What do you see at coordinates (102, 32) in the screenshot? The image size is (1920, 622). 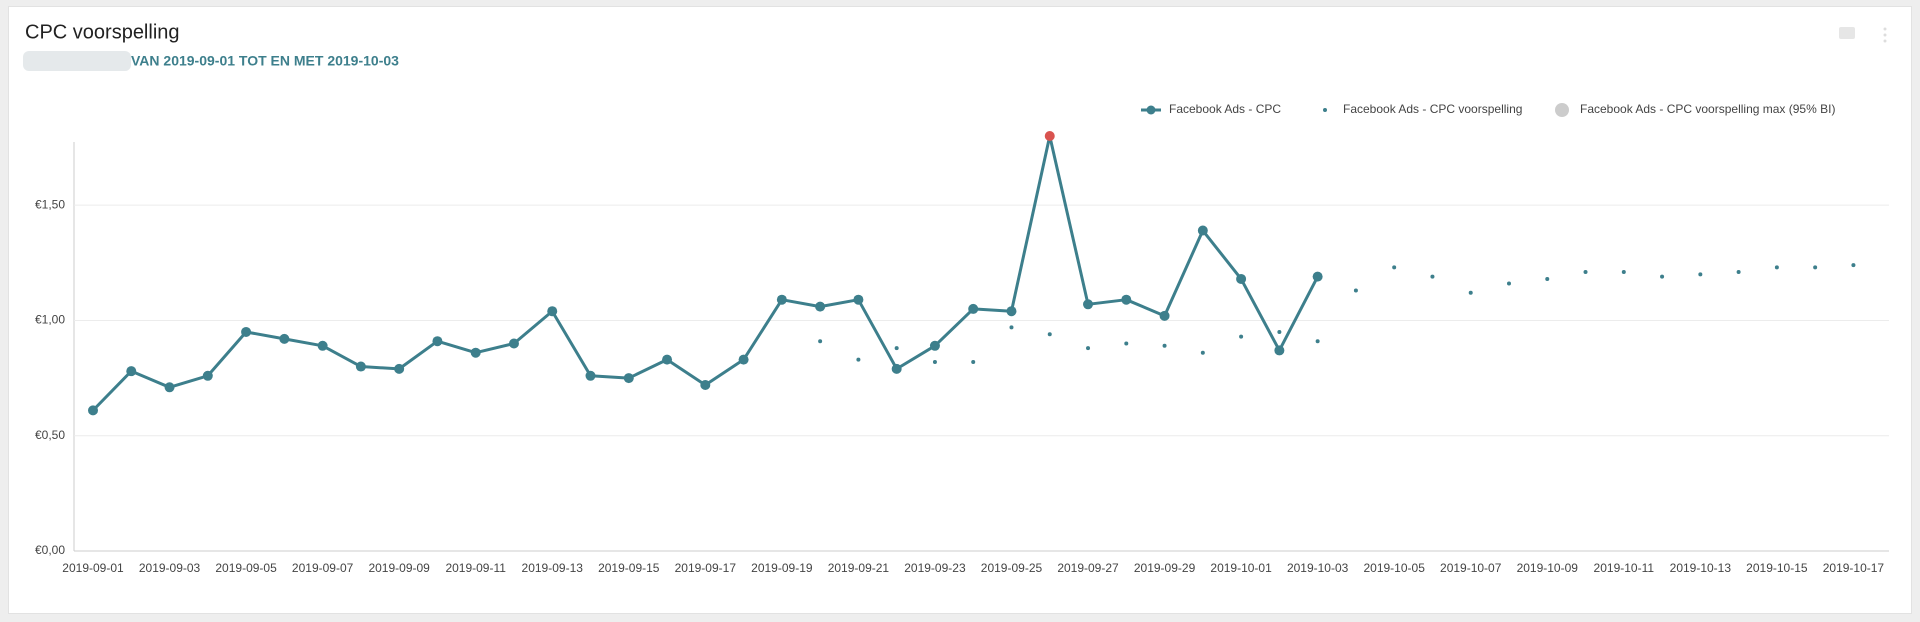 I see `chart-title: CPC voorspelling` at bounding box center [102, 32].